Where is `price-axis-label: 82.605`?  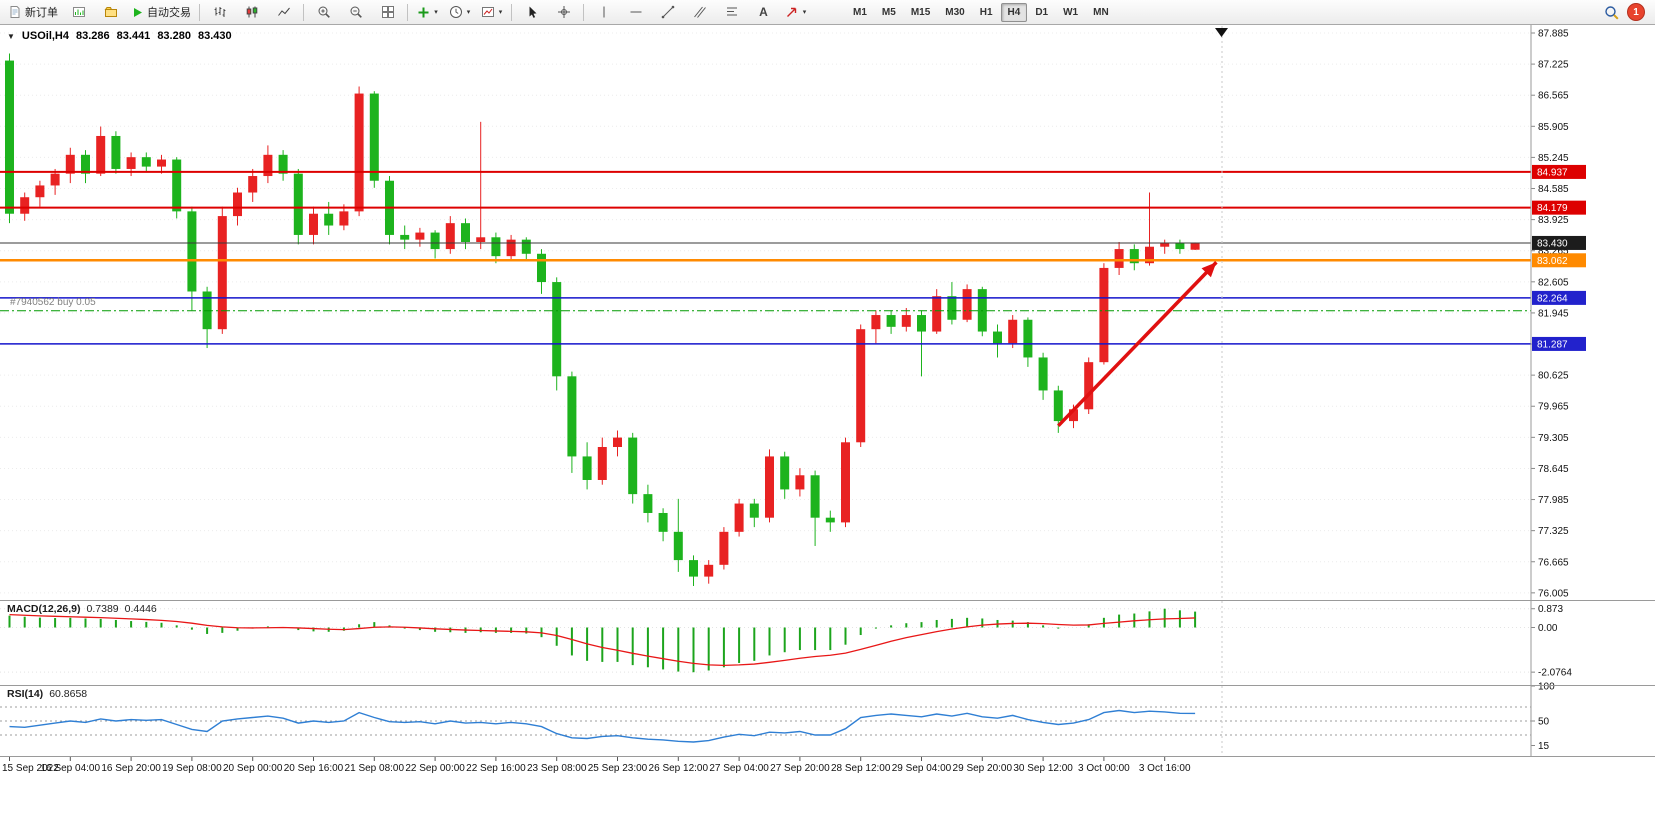
price-axis-label: 82.605 is located at coordinates (1553, 282).